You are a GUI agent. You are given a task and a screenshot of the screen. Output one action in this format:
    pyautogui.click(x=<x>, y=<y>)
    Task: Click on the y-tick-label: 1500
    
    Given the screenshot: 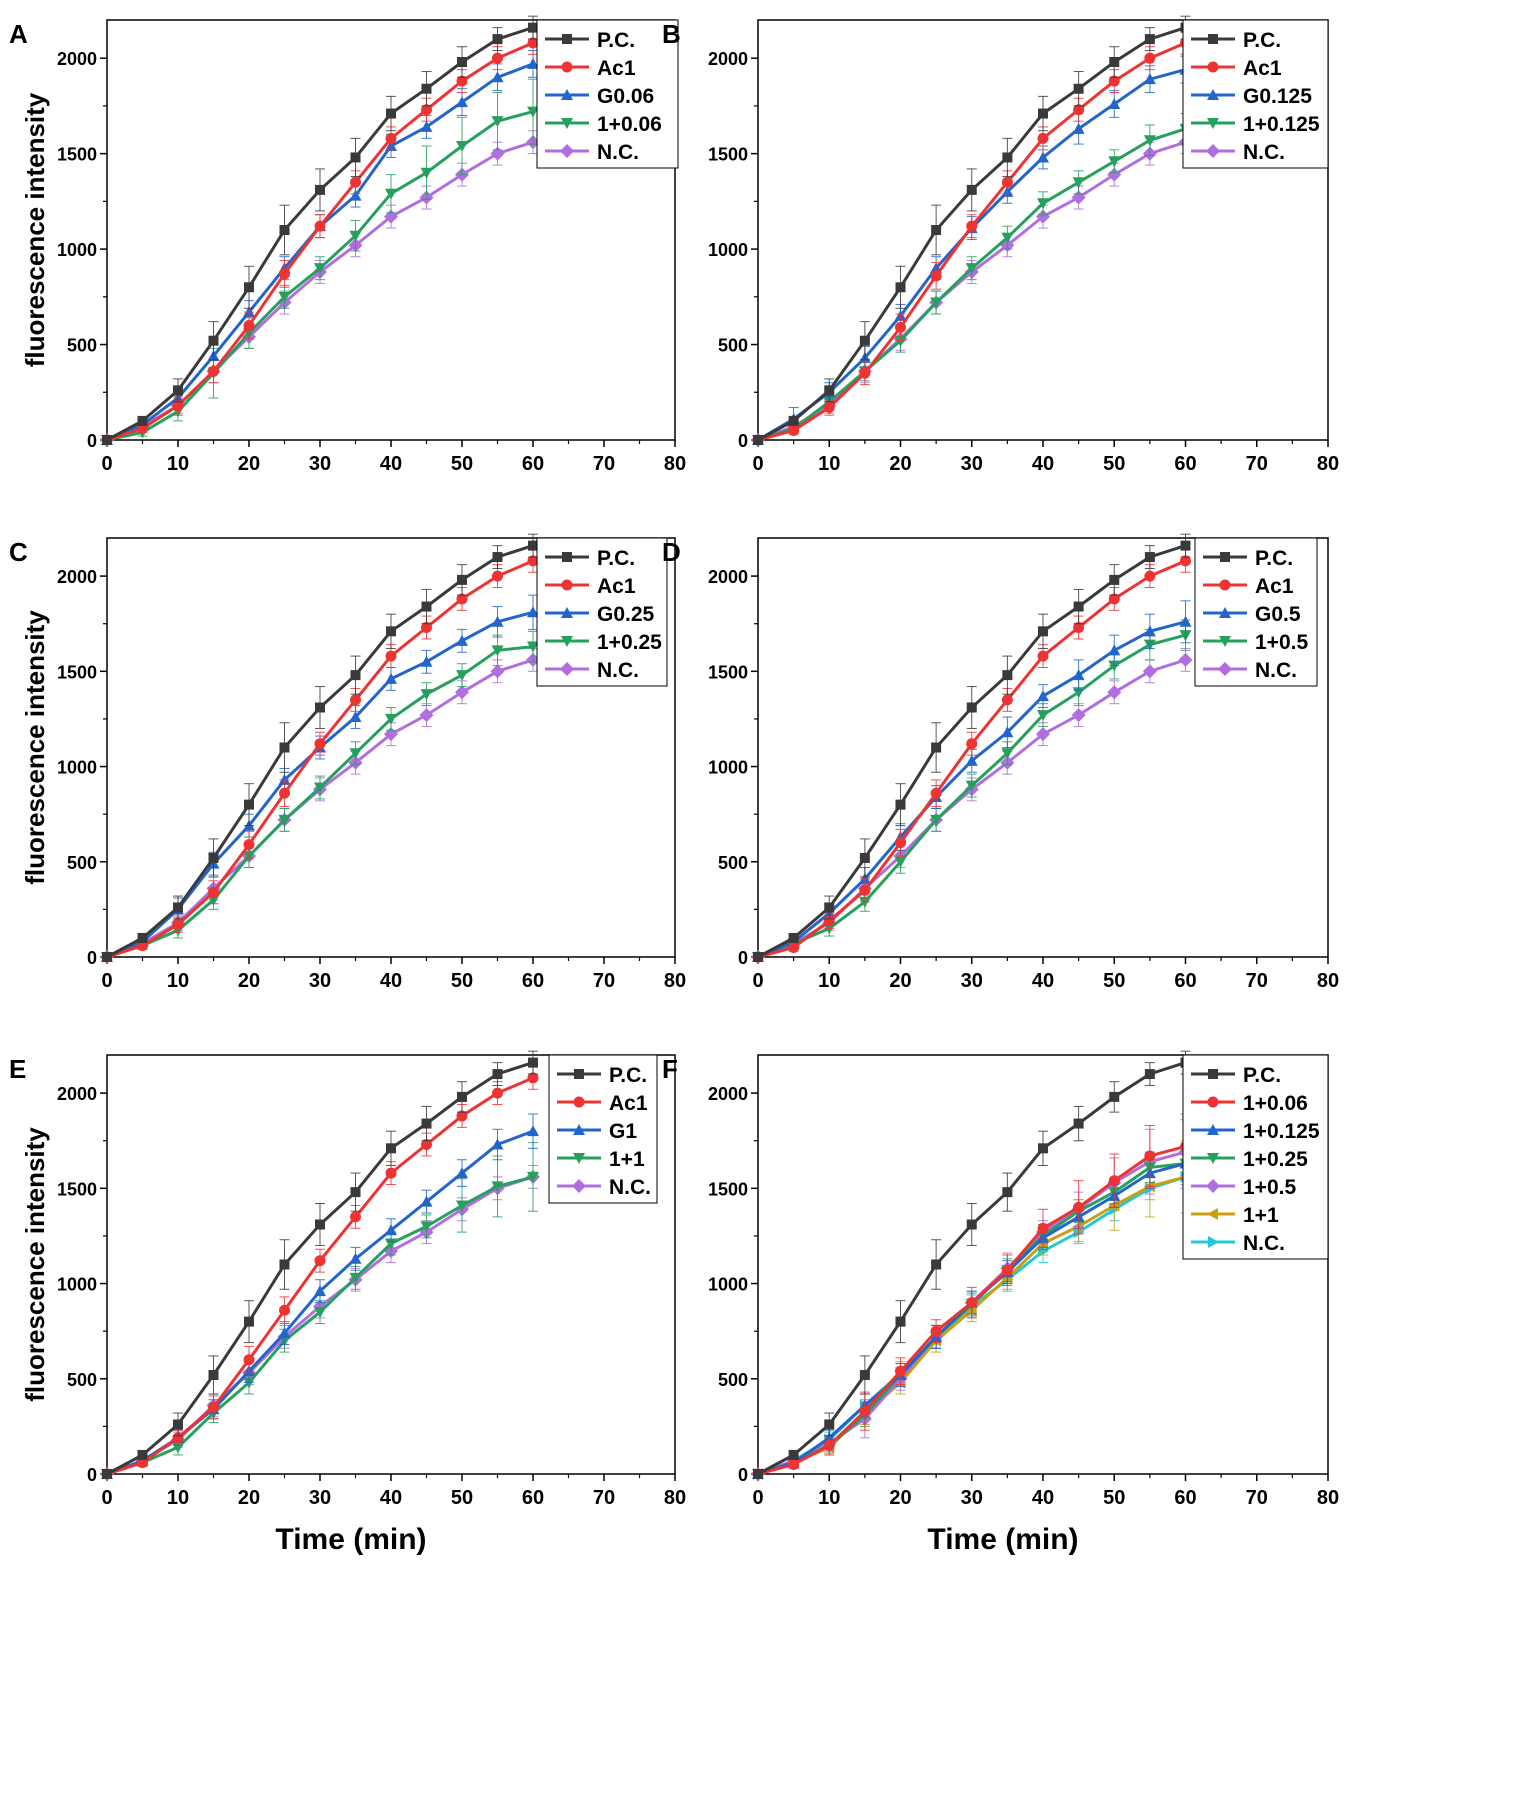 What is the action you would take?
    pyautogui.click(x=728, y=672)
    